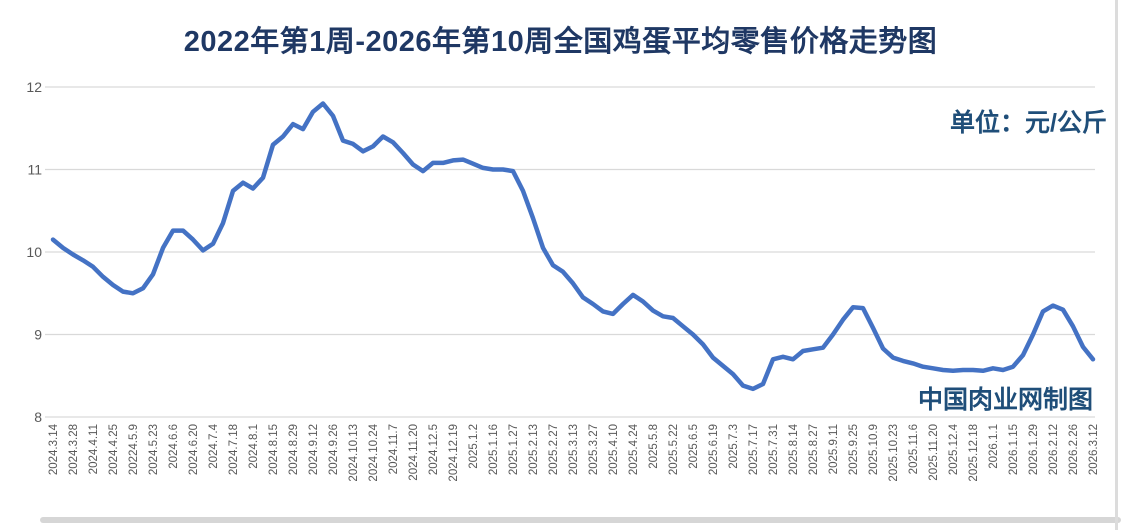 Image resolution: width=1121 pixels, height=530 pixels. What do you see at coordinates (454, 453) in the screenshot?
I see `x-axis-tick-label: 2024.12.19` at bounding box center [454, 453].